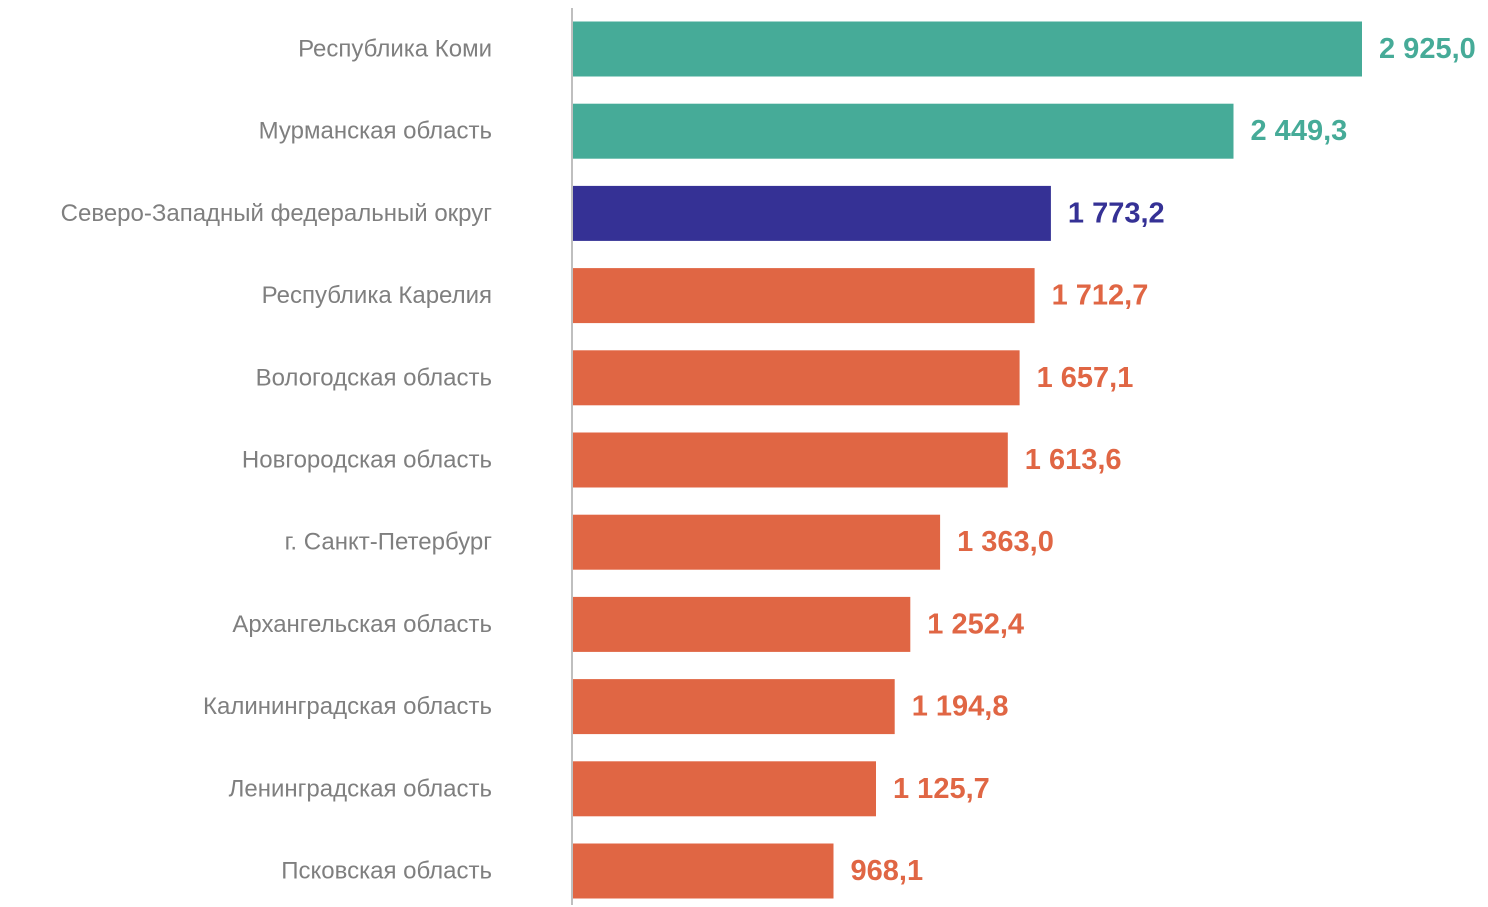 The width and height of the screenshot is (1488, 907). Describe the element at coordinates (1005, 542) in the screenshot. I see `value-label: 1 363,0` at that location.